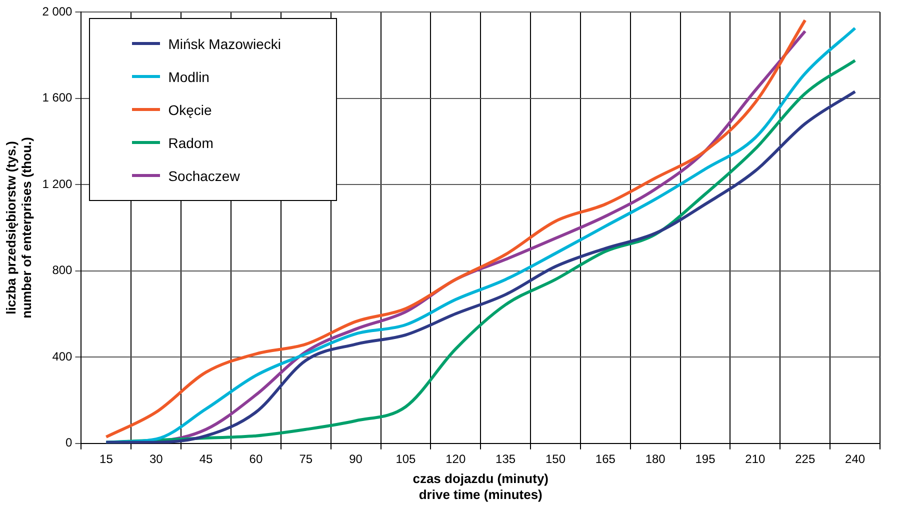  What do you see at coordinates (57, 11) in the screenshot?
I see `y-tick-label: 2 000` at bounding box center [57, 11].